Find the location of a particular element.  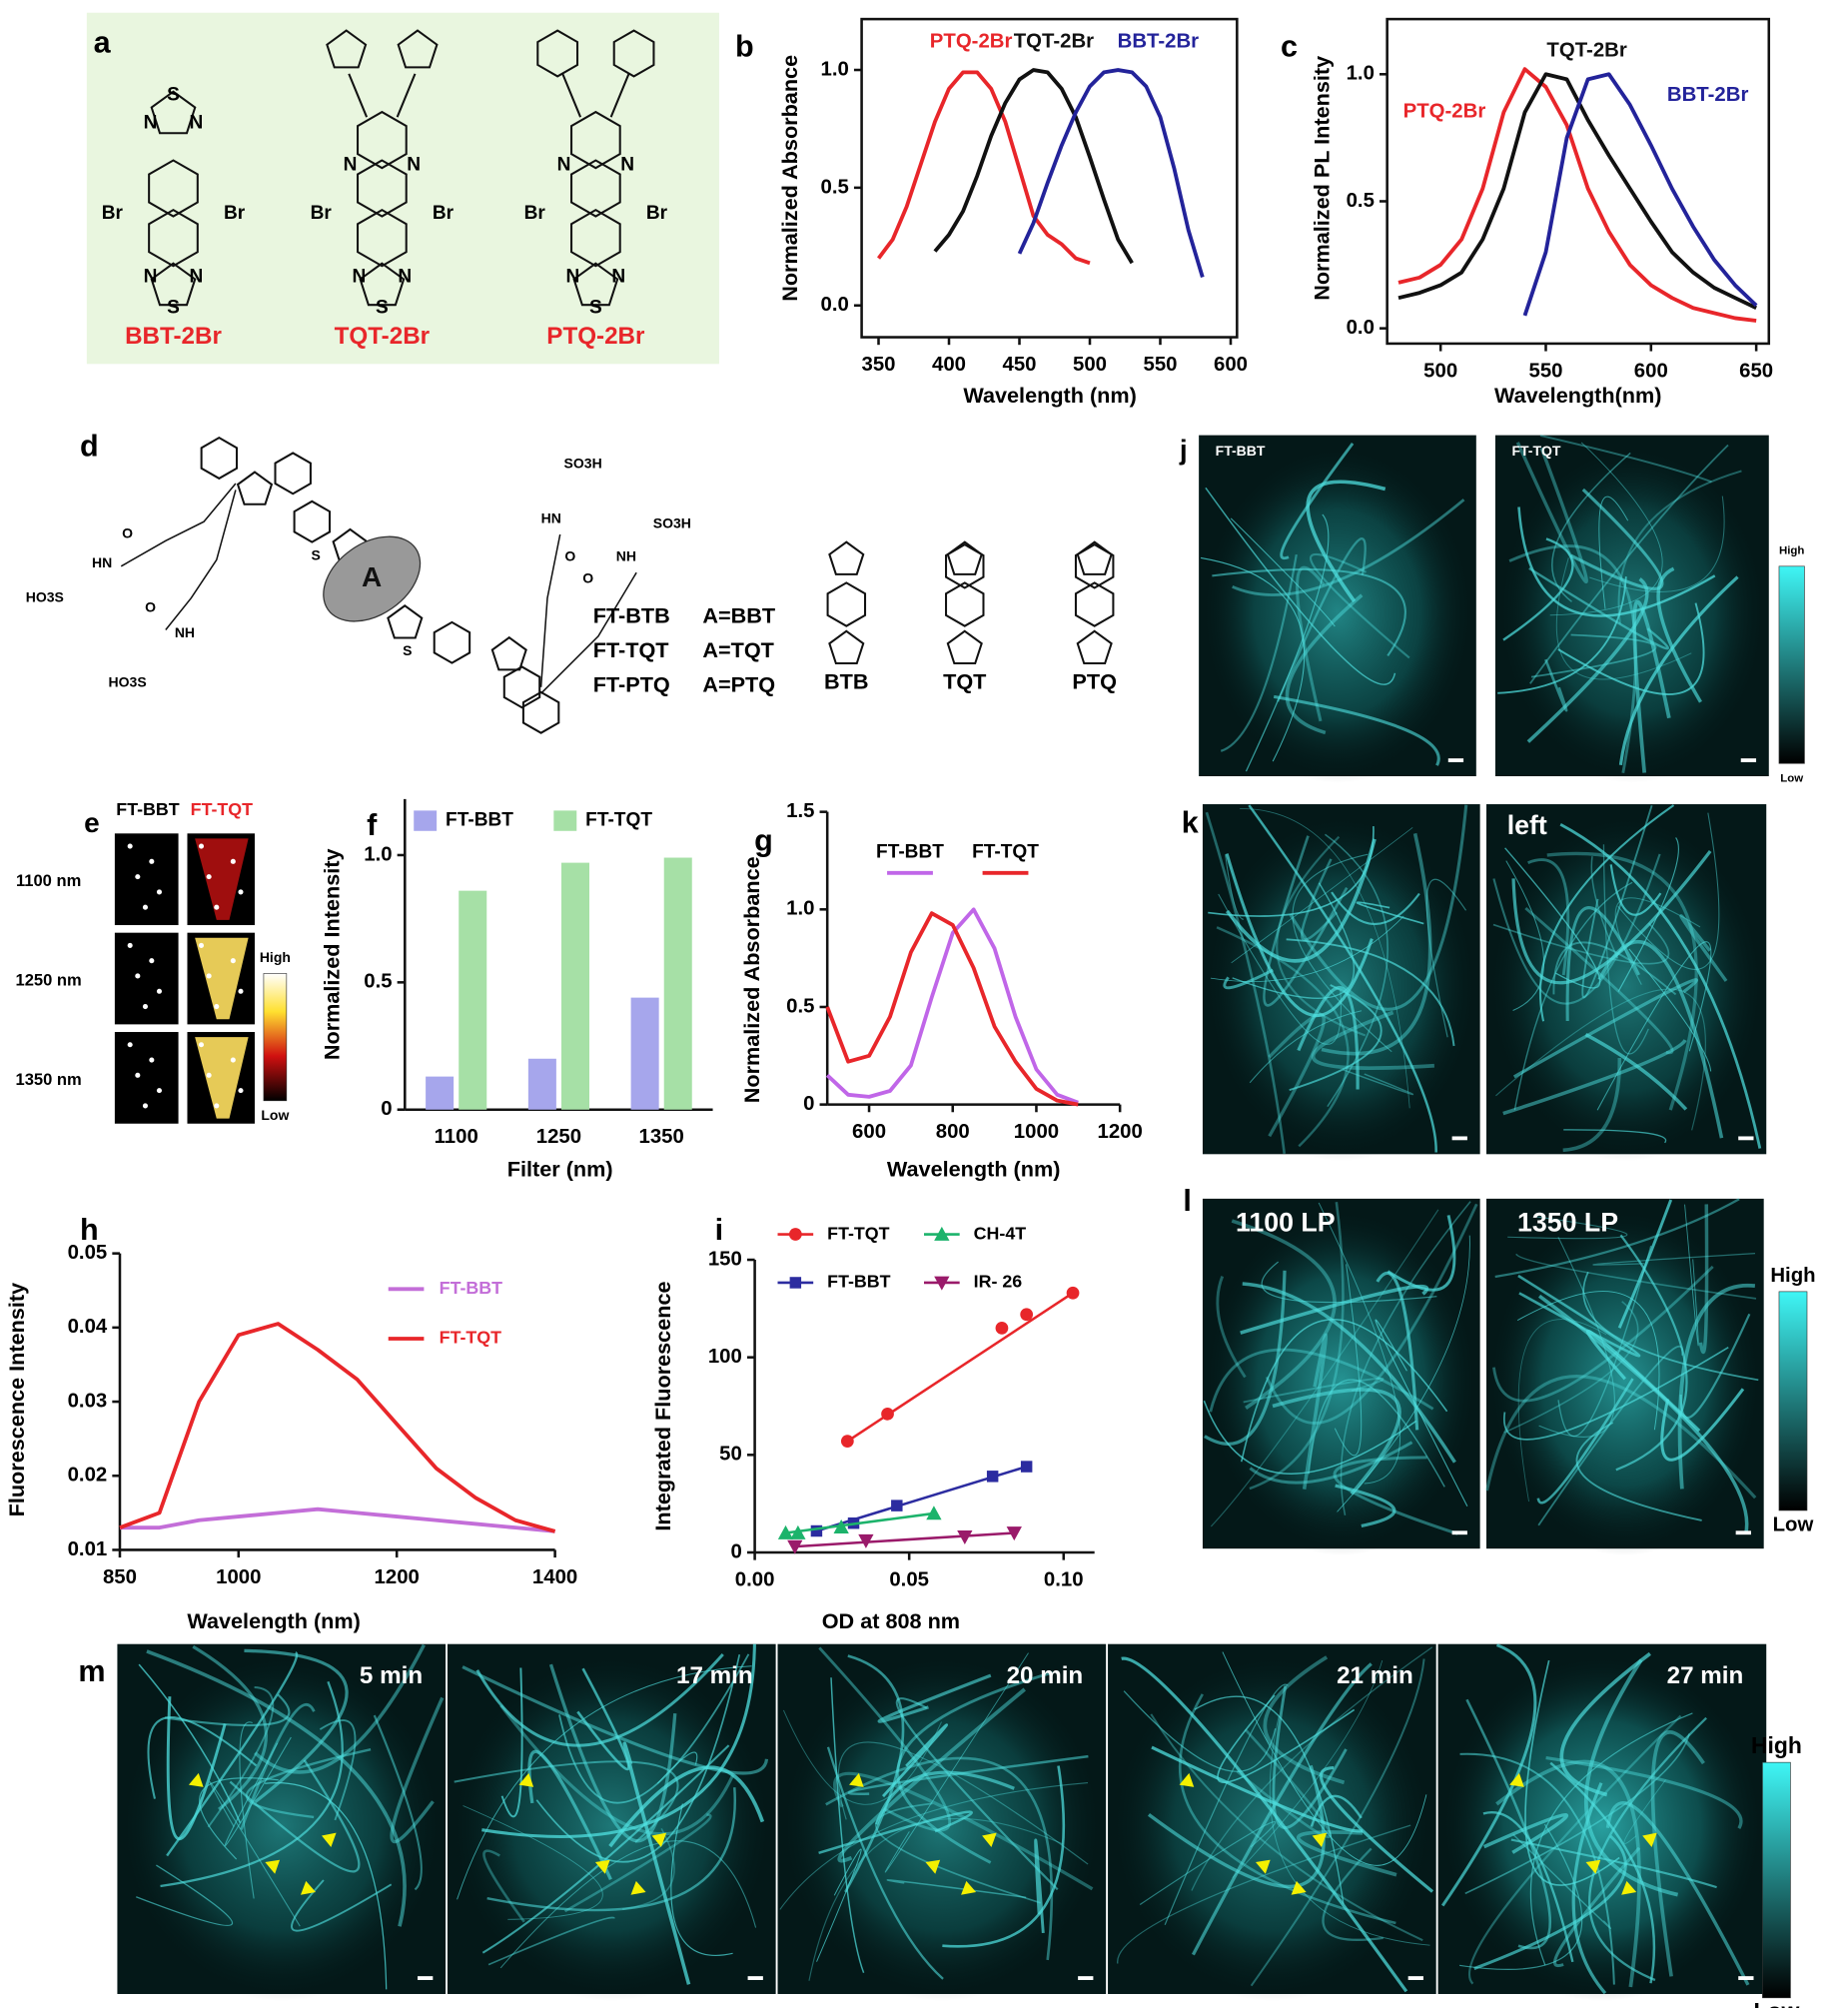

y-tick-label: 0.03 is located at coordinates (88, 1401).